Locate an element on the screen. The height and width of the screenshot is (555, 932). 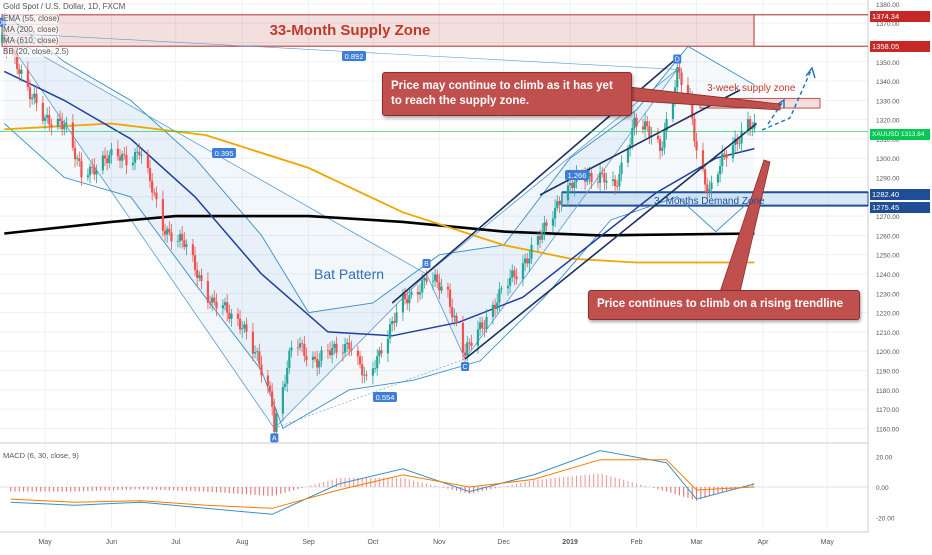
indicator-ma200: MA (200, close) is located at coordinates (31, 30).